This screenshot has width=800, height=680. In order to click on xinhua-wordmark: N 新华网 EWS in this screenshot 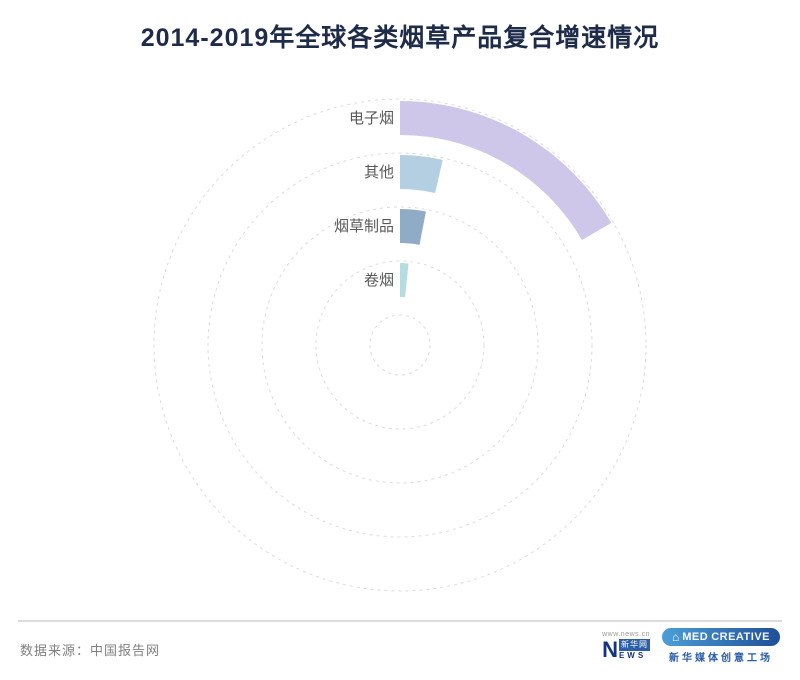, I will do `click(626, 649)`.